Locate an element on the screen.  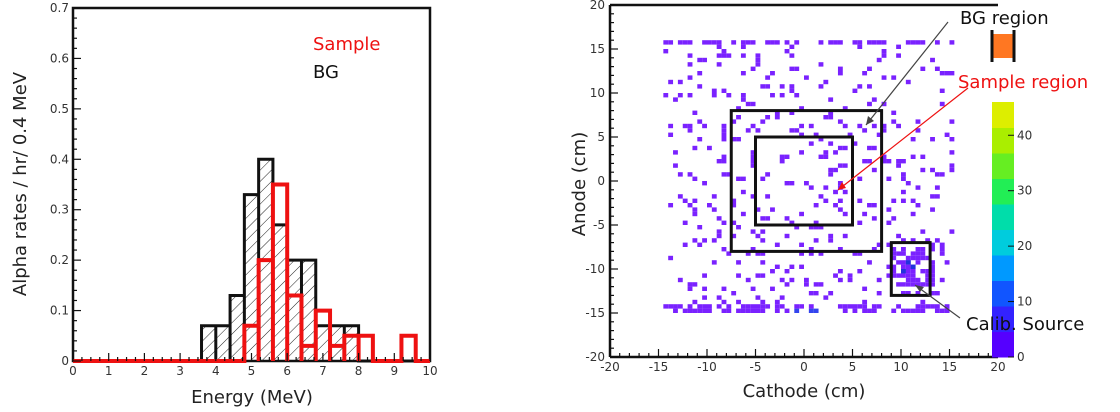
bg-region-arrow is located at coordinates (907, 73).